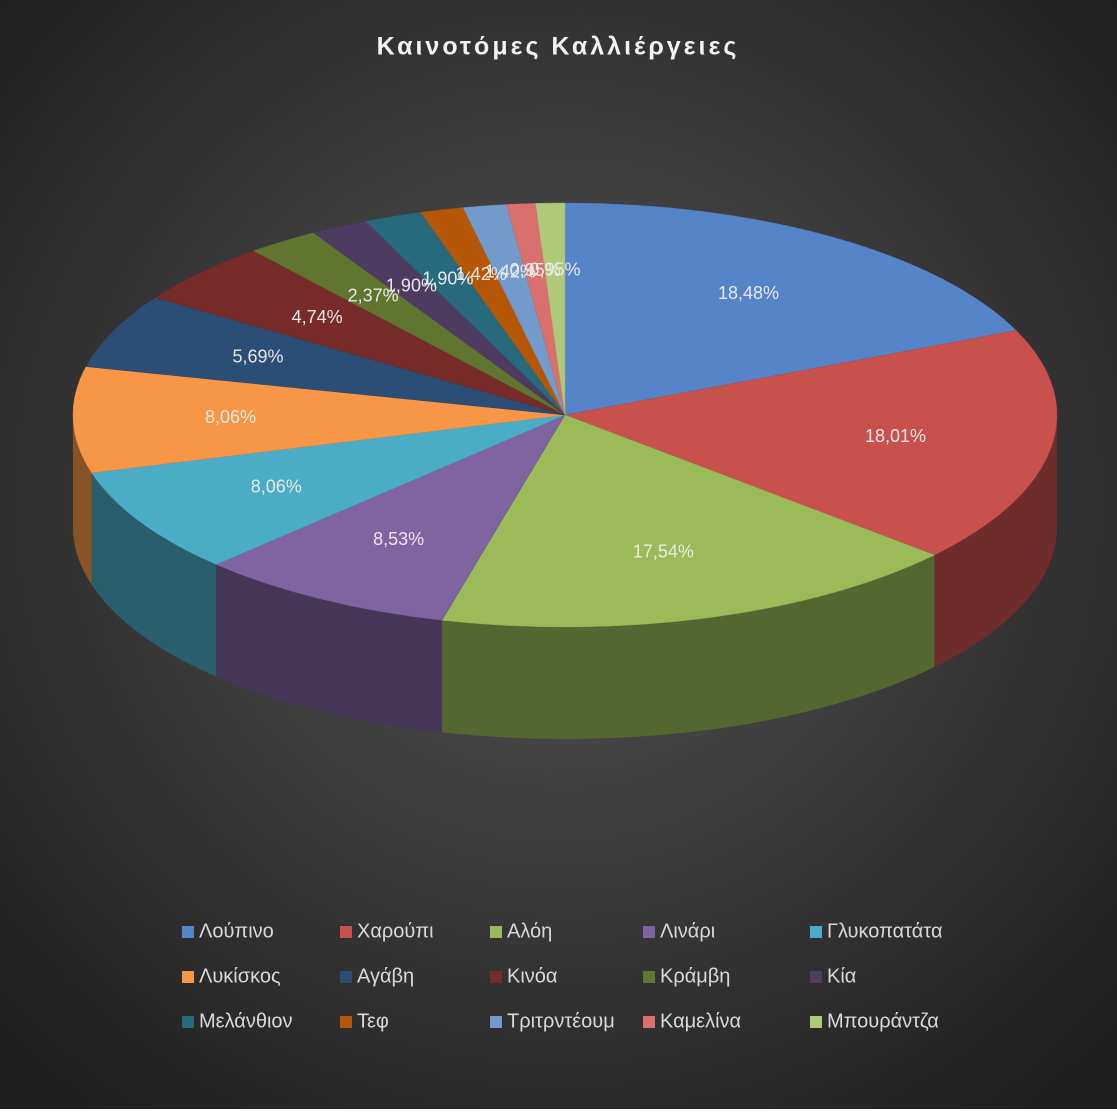  I want to click on legend-label: Κία, so click(841, 976).